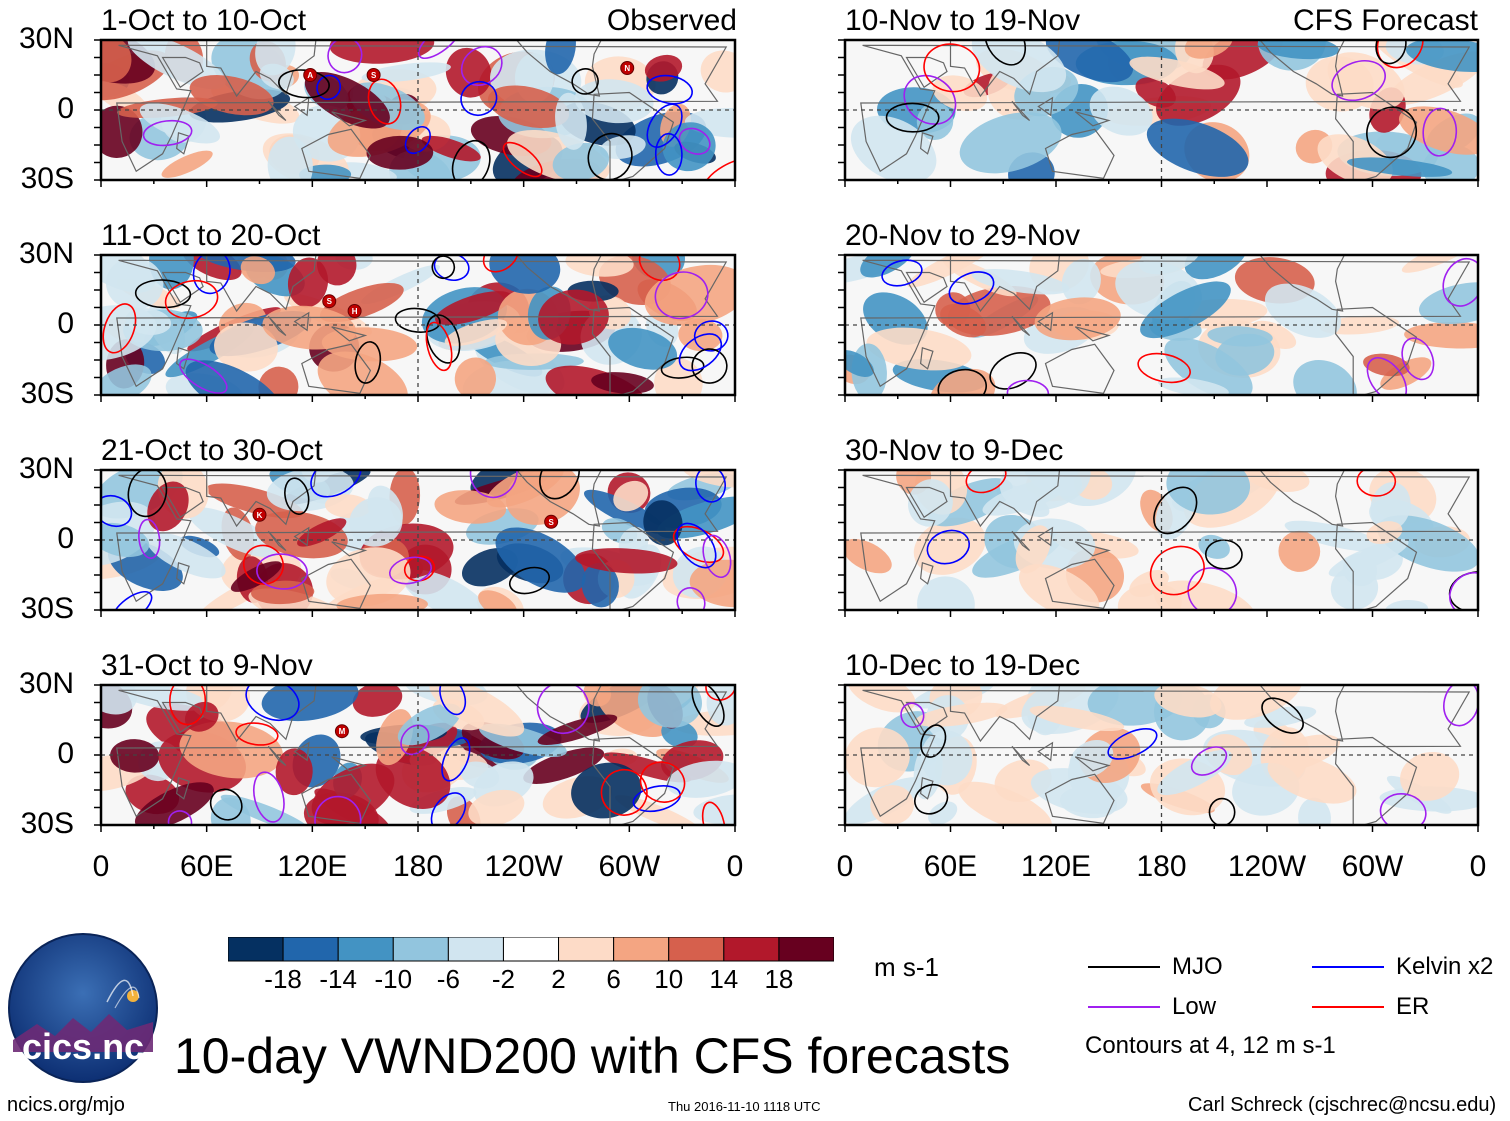 The width and height of the screenshot is (1510, 1121). What do you see at coordinates (330, 301) in the screenshot?
I see `storm-label: S` at bounding box center [330, 301].